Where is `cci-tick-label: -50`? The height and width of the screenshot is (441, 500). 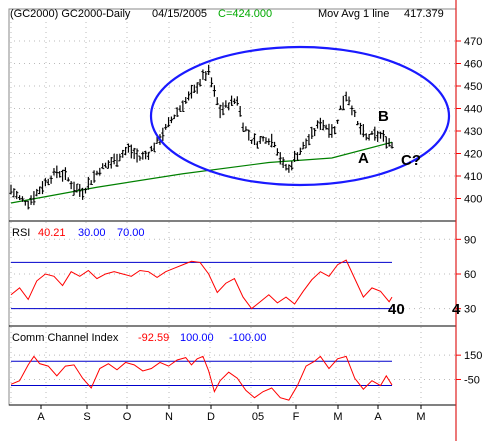 cci-tick-label: -50 is located at coordinates (472, 380).